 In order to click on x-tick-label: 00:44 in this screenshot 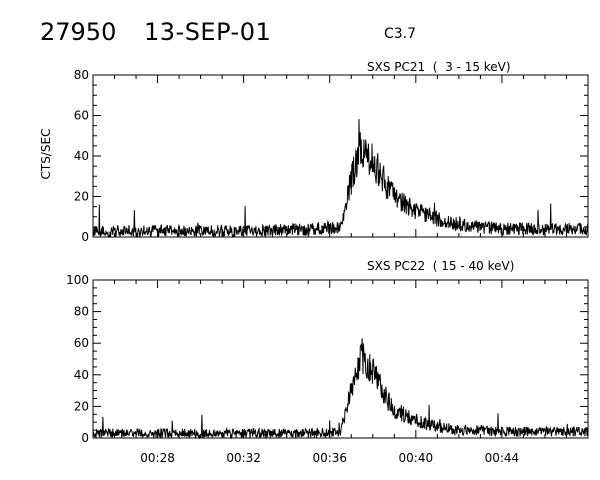, I will do `click(502, 458)`.